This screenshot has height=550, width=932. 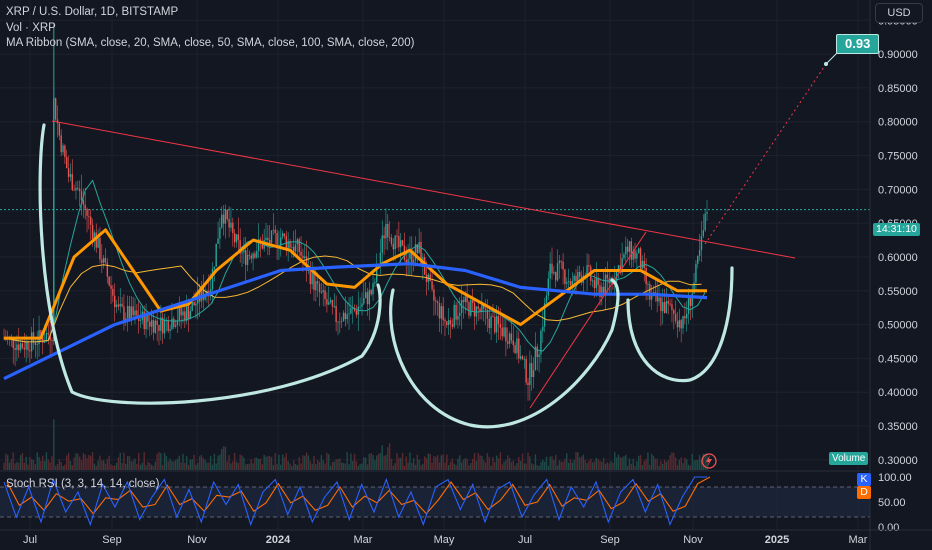 I want to click on currency-button: USD, so click(x=899, y=13).